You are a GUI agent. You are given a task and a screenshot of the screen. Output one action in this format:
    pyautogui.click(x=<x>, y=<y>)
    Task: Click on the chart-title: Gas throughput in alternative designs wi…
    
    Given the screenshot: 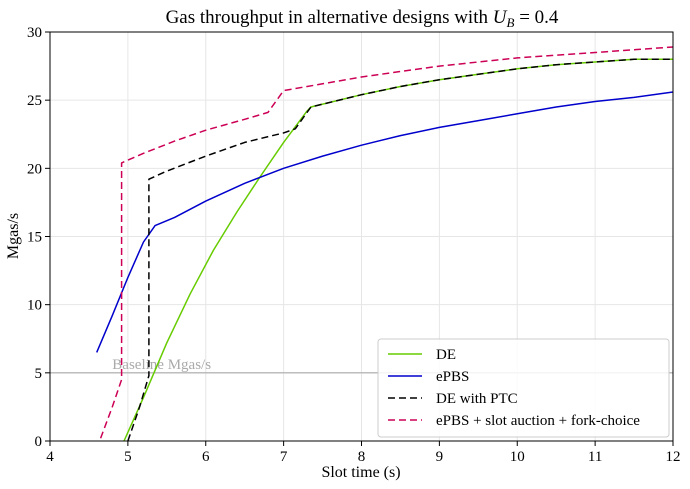 What is the action you would take?
    pyautogui.click(x=362, y=18)
    